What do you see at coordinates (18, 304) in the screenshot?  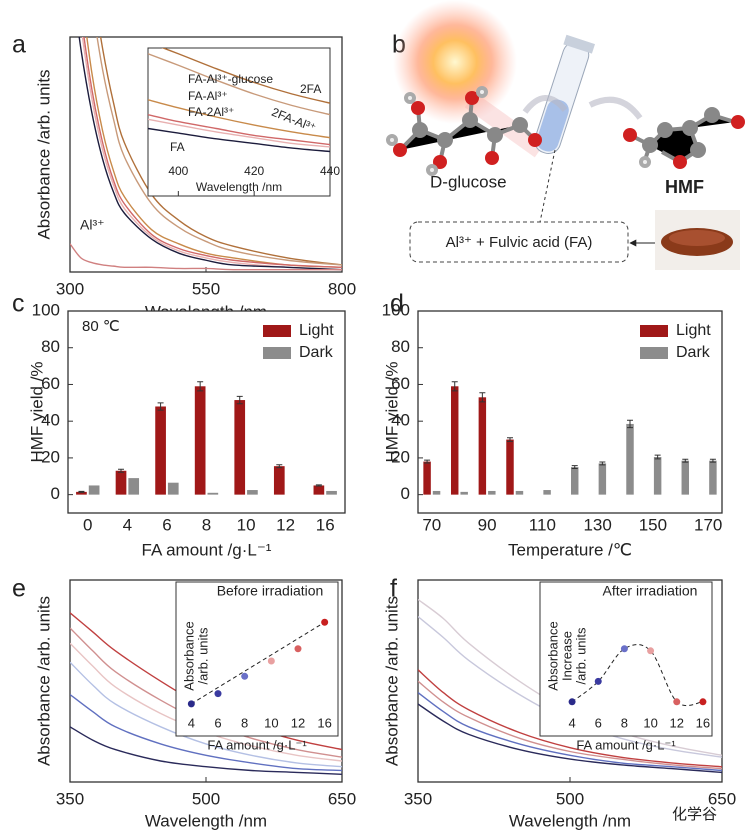 I see `panel-letter: c` at bounding box center [18, 304].